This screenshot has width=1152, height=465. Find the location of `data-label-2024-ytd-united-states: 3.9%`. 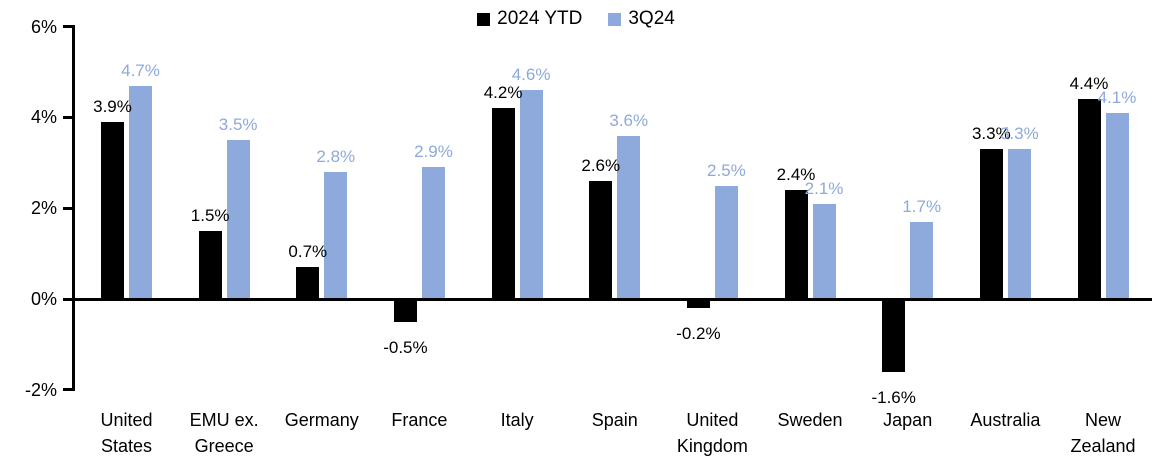

data-label-2024-ytd-united-states: 3.9% is located at coordinates (112, 106).